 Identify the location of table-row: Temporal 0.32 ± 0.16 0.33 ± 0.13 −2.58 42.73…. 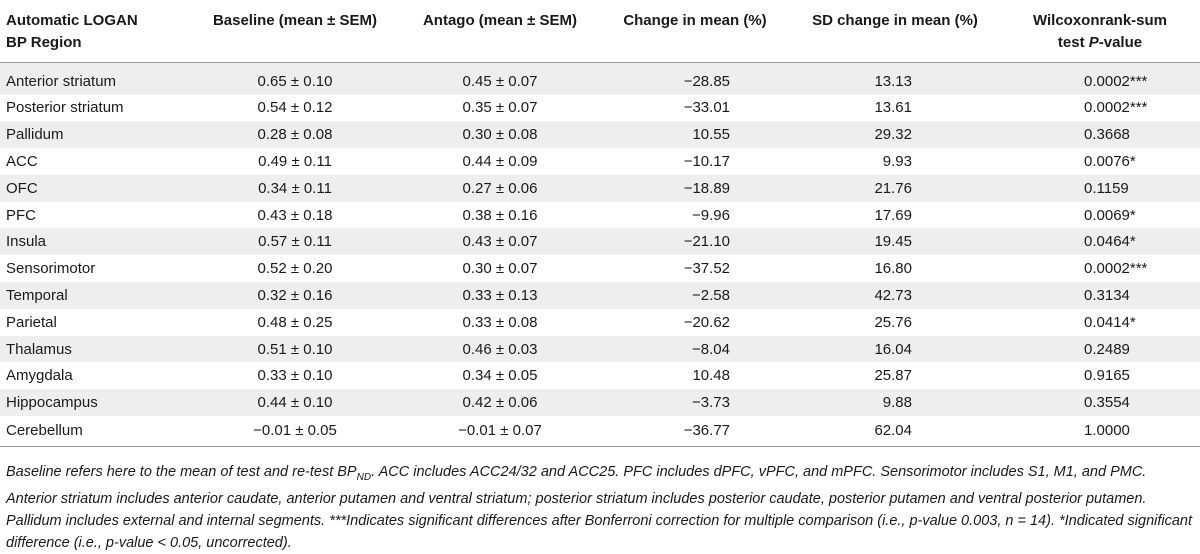
(600, 295).